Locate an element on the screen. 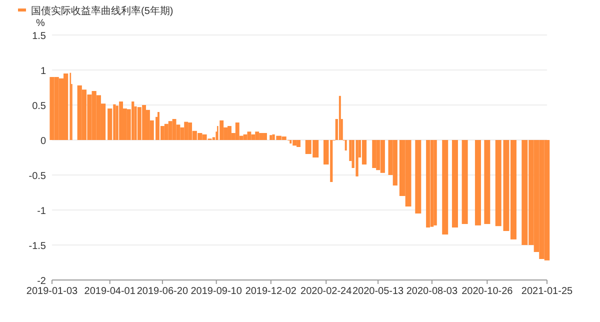  x-tick-label: 2019-12-02 is located at coordinates (271, 291).